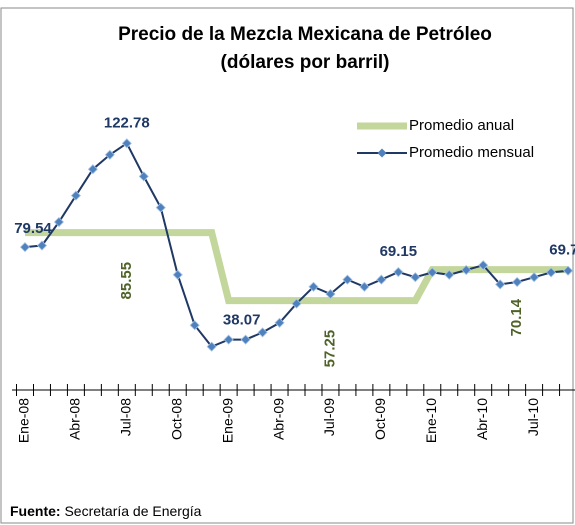 The width and height of the screenshot is (575, 525). What do you see at coordinates (132, 511) in the screenshot?
I see `source-text: Secretaría de Energía` at bounding box center [132, 511].